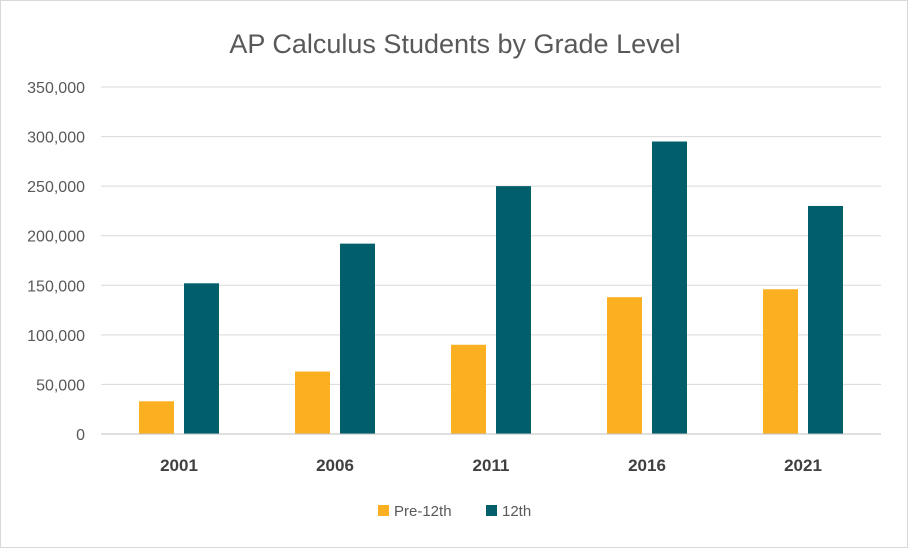 This screenshot has width=908, height=549. What do you see at coordinates (647, 465) in the screenshot?
I see `x-tick-label: 2016` at bounding box center [647, 465].